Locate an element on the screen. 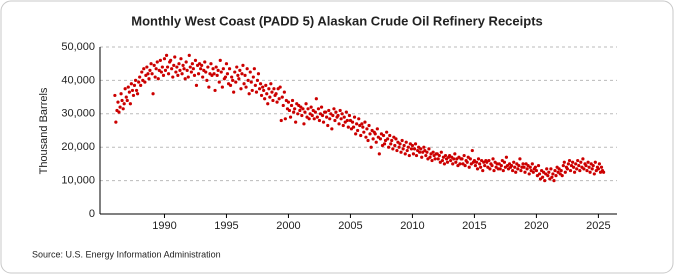 This screenshot has height=280, width=675. y-tick-label: 40,000 is located at coordinates (78, 80).